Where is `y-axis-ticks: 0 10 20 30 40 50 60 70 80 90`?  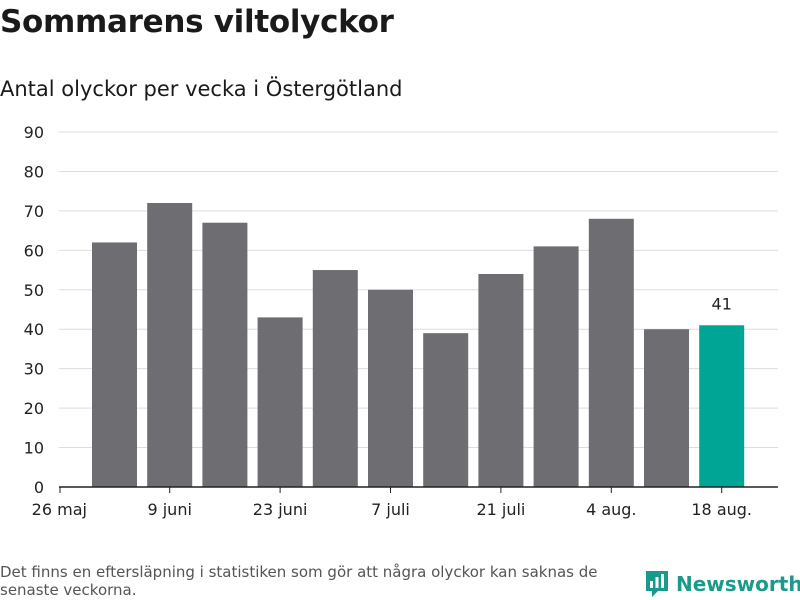 y-axis-ticks: 0 10 20 30 40 50 60 70 80 90 is located at coordinates (34, 310).